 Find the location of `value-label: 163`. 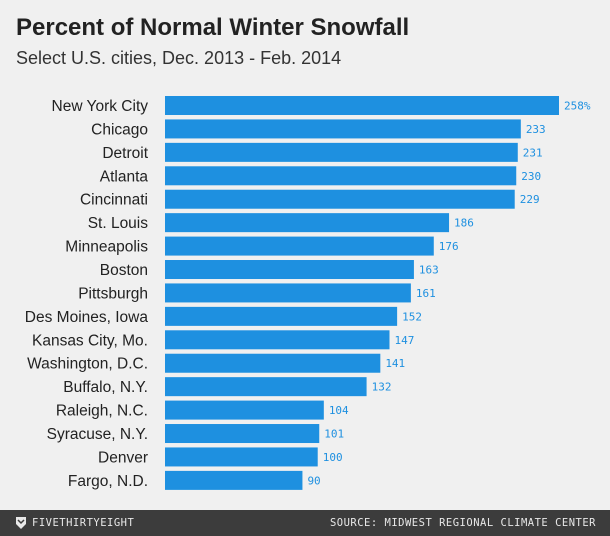

value-label: 163 is located at coordinates (429, 270).